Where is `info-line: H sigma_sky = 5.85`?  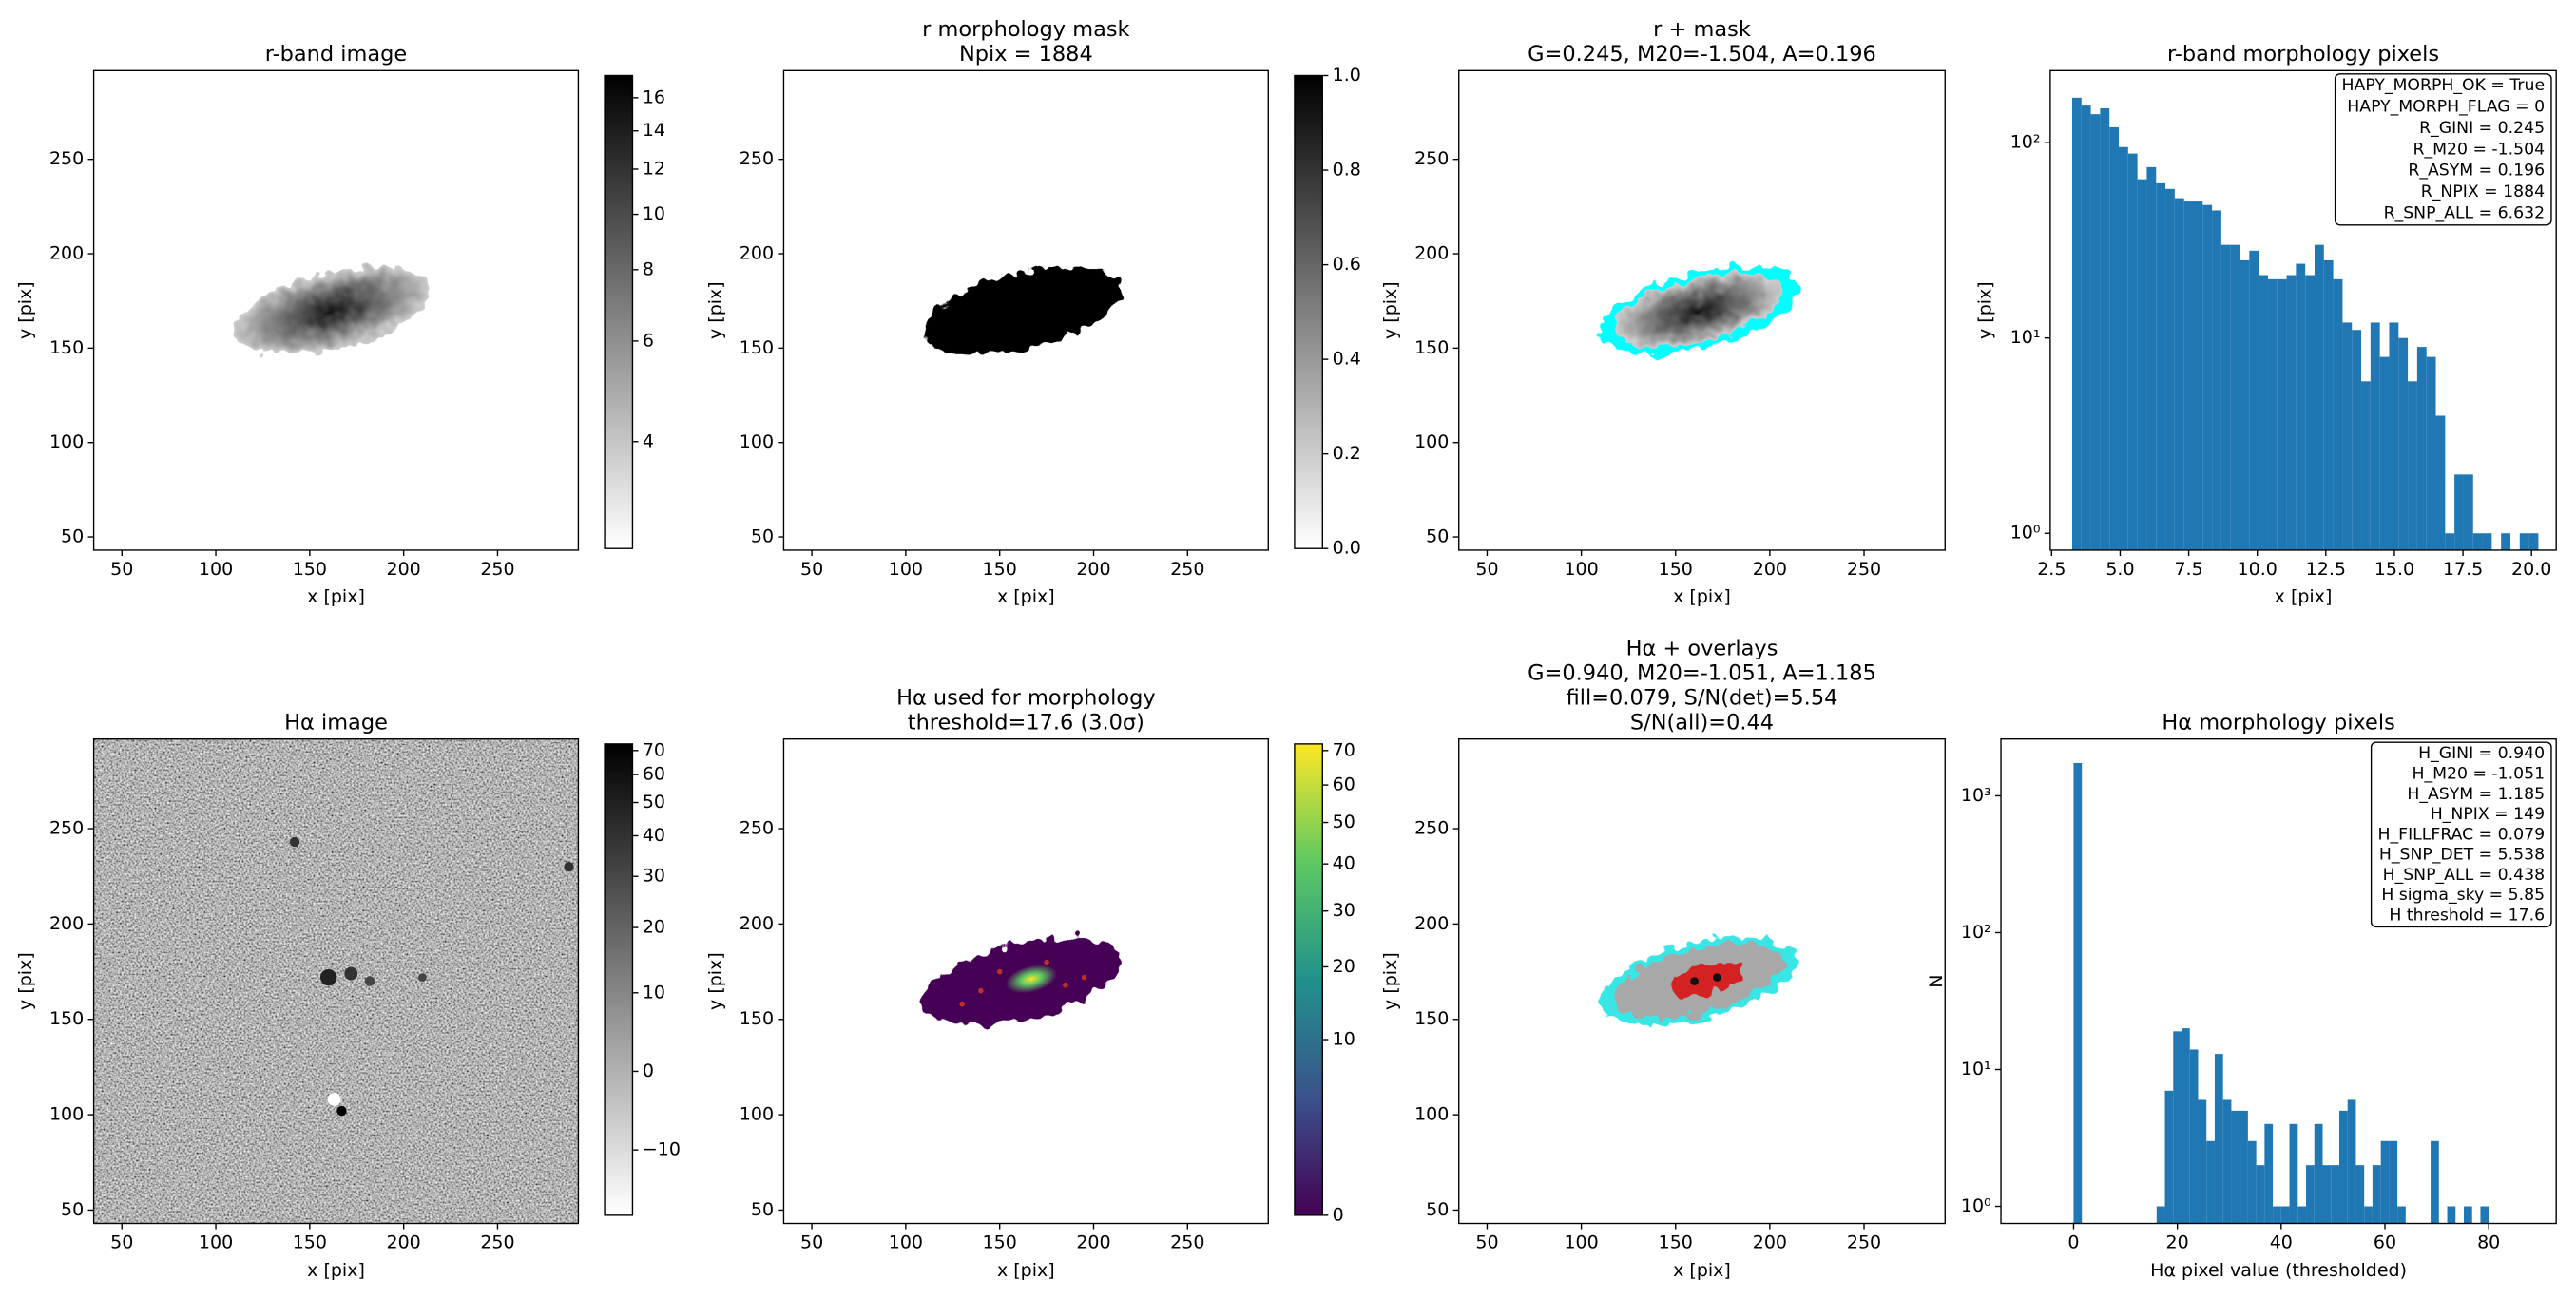
info-line: H sigma_sky = 5.85 is located at coordinates (2463, 895).